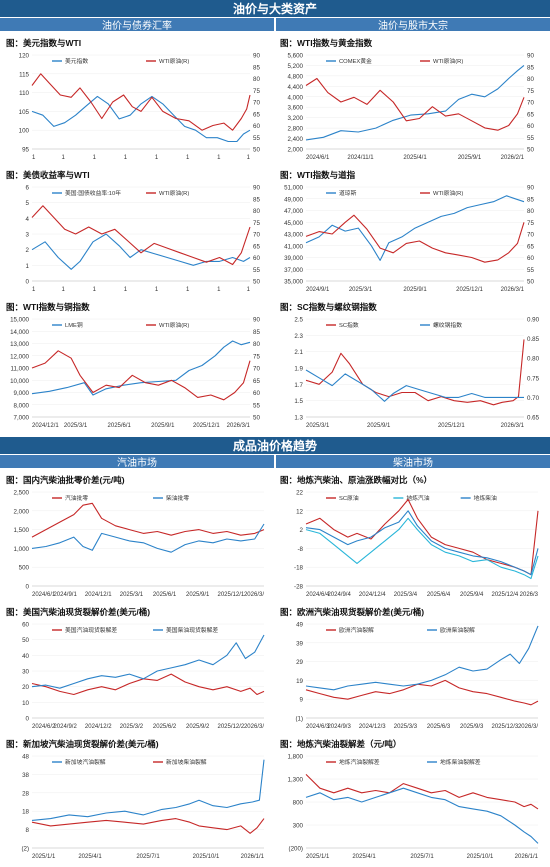  What do you see at coordinates (256, 114) in the screenshot?
I see `y2-tick-label: 65` at bounding box center [256, 114].